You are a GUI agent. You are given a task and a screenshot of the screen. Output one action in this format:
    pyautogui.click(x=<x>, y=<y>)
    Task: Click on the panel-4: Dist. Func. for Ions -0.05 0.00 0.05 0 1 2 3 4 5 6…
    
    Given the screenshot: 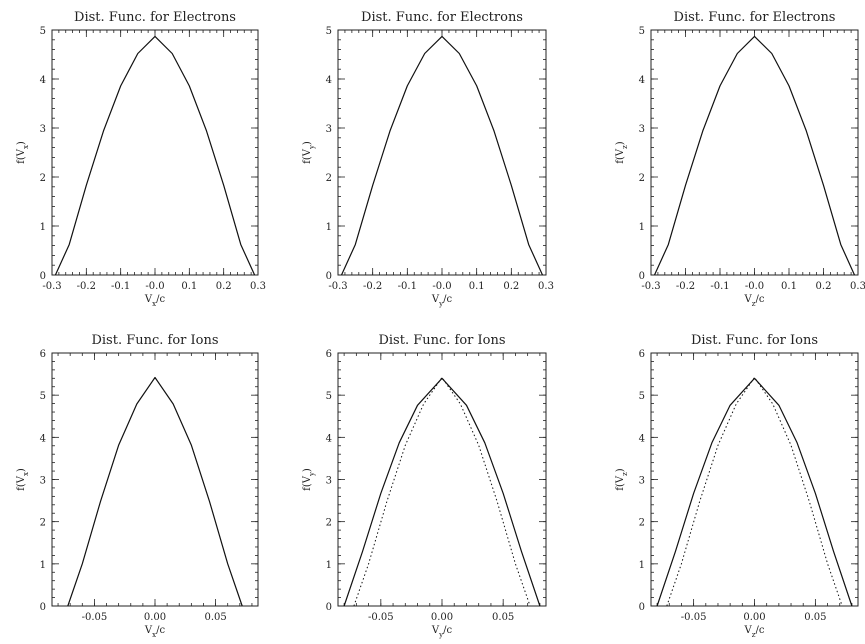 What is the action you would take?
    pyautogui.click(x=137, y=486)
    